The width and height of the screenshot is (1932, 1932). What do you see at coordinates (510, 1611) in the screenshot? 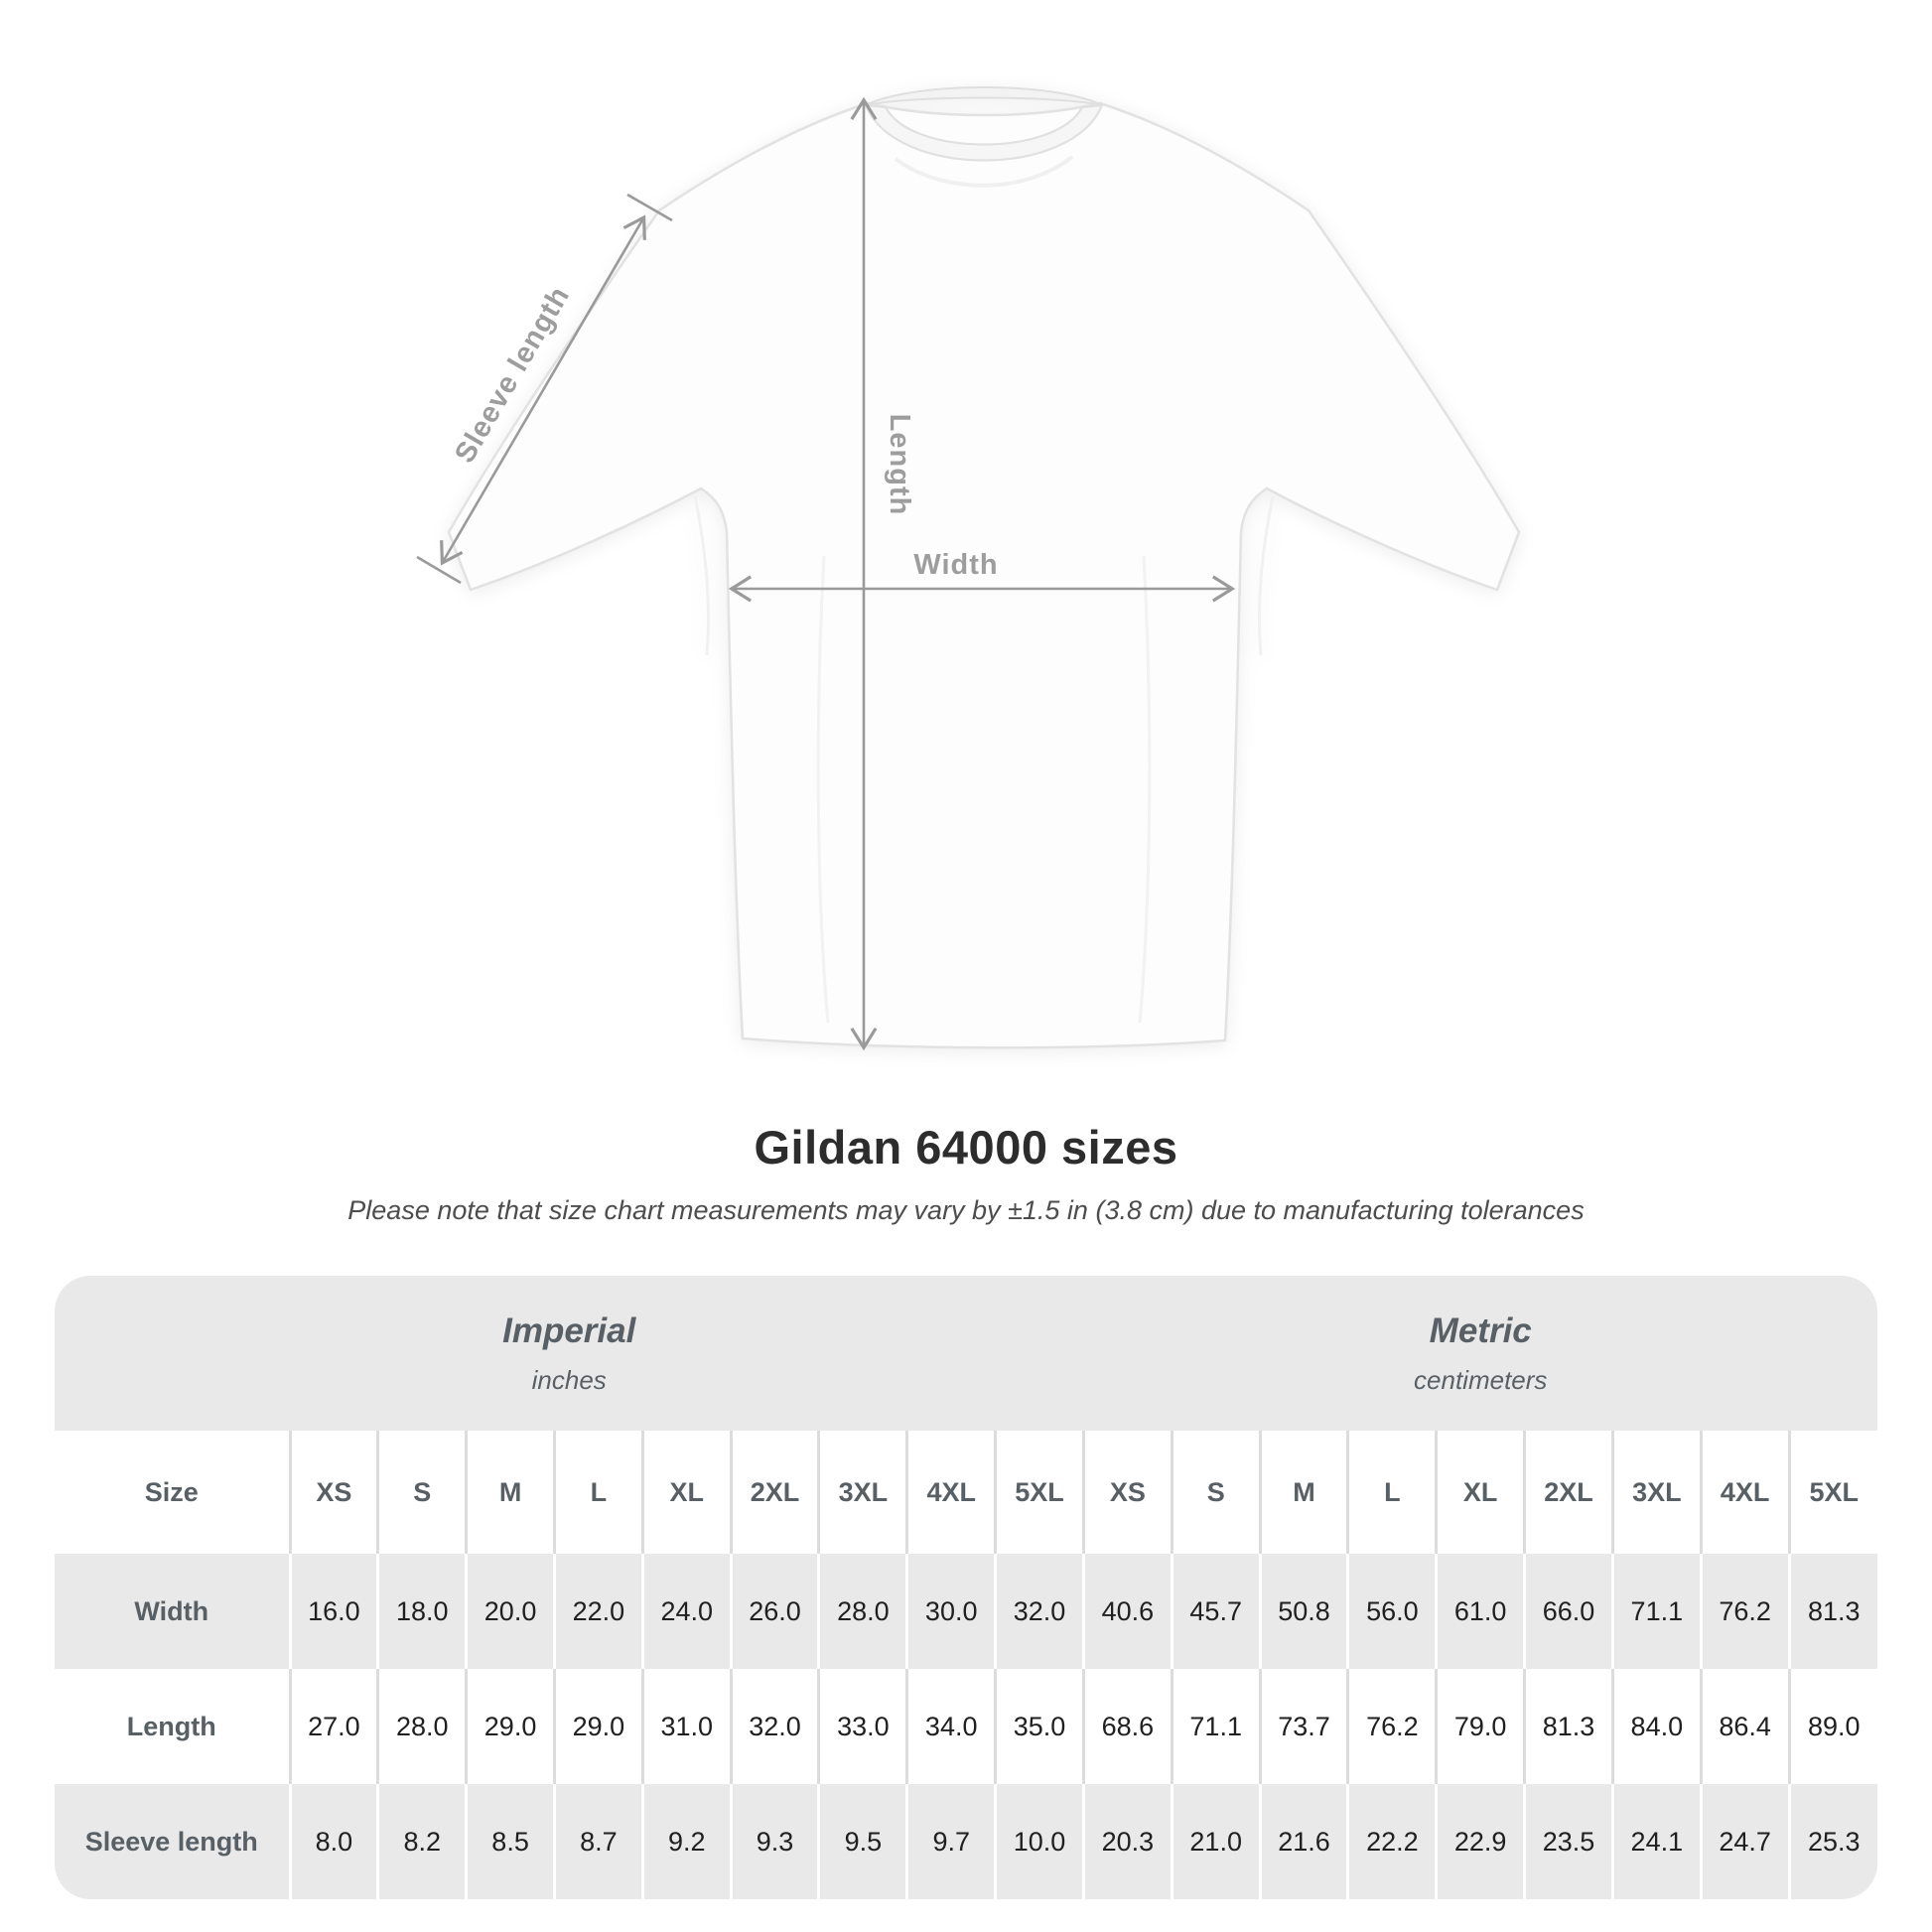
I see `measurement-value: 20.0` at bounding box center [510, 1611].